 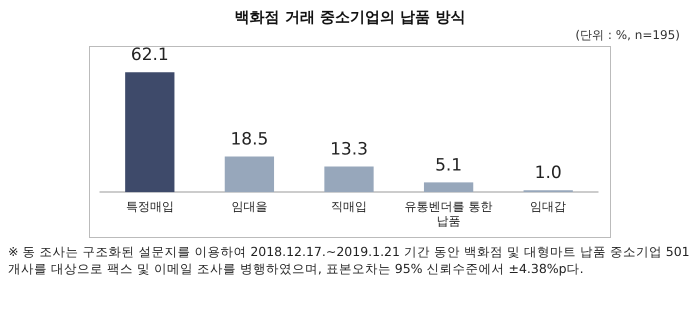 I want to click on x-tick-label: 임대을, so click(x=249, y=207).